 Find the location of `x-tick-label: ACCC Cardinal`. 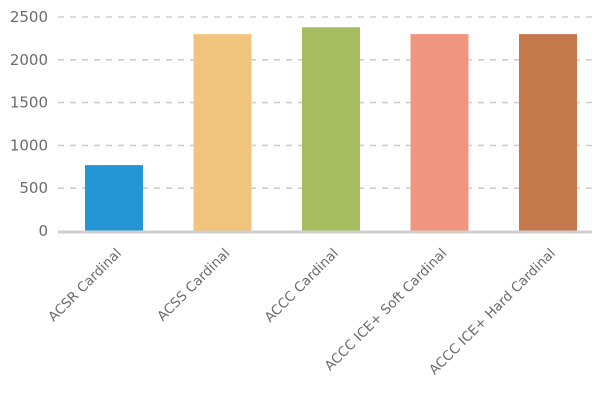

x-tick-label: ACCC Cardinal is located at coordinates (302, 286).